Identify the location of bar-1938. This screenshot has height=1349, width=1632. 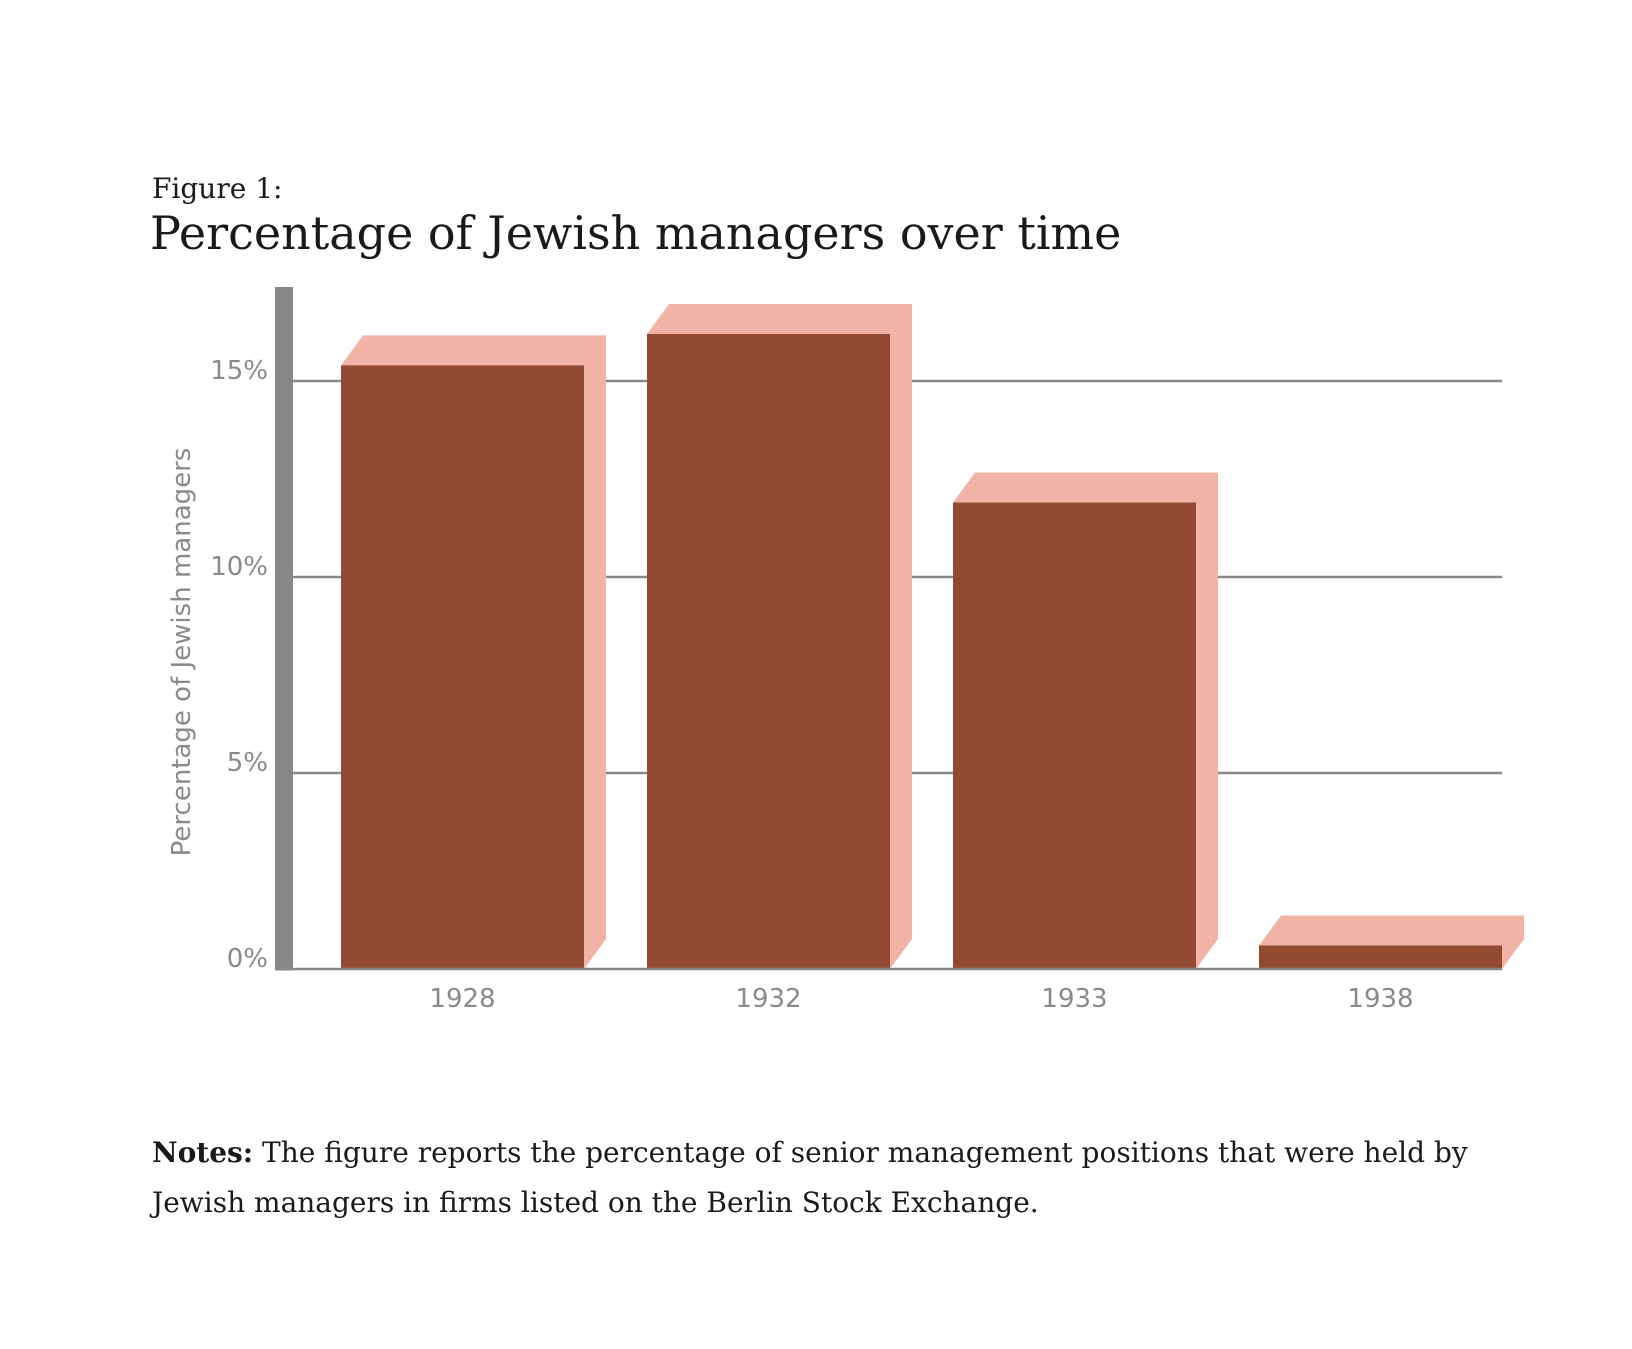
(1380, 957).